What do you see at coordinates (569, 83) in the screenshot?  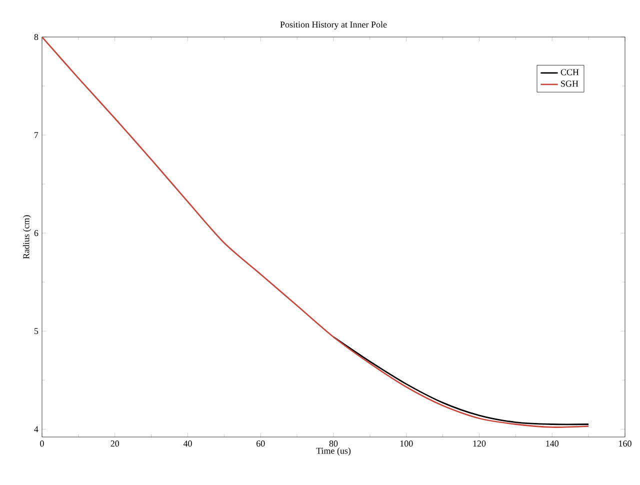 I see `legend-label: SGH` at bounding box center [569, 83].